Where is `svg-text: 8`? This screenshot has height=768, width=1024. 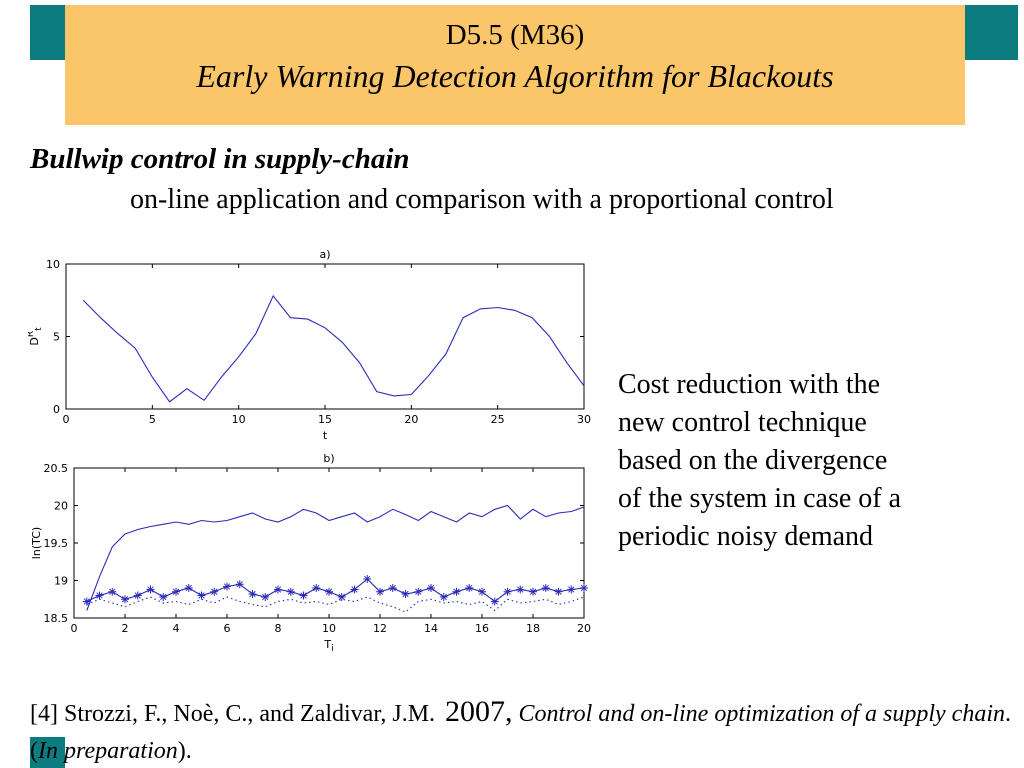
svg-text: 8 is located at coordinates (278, 628).